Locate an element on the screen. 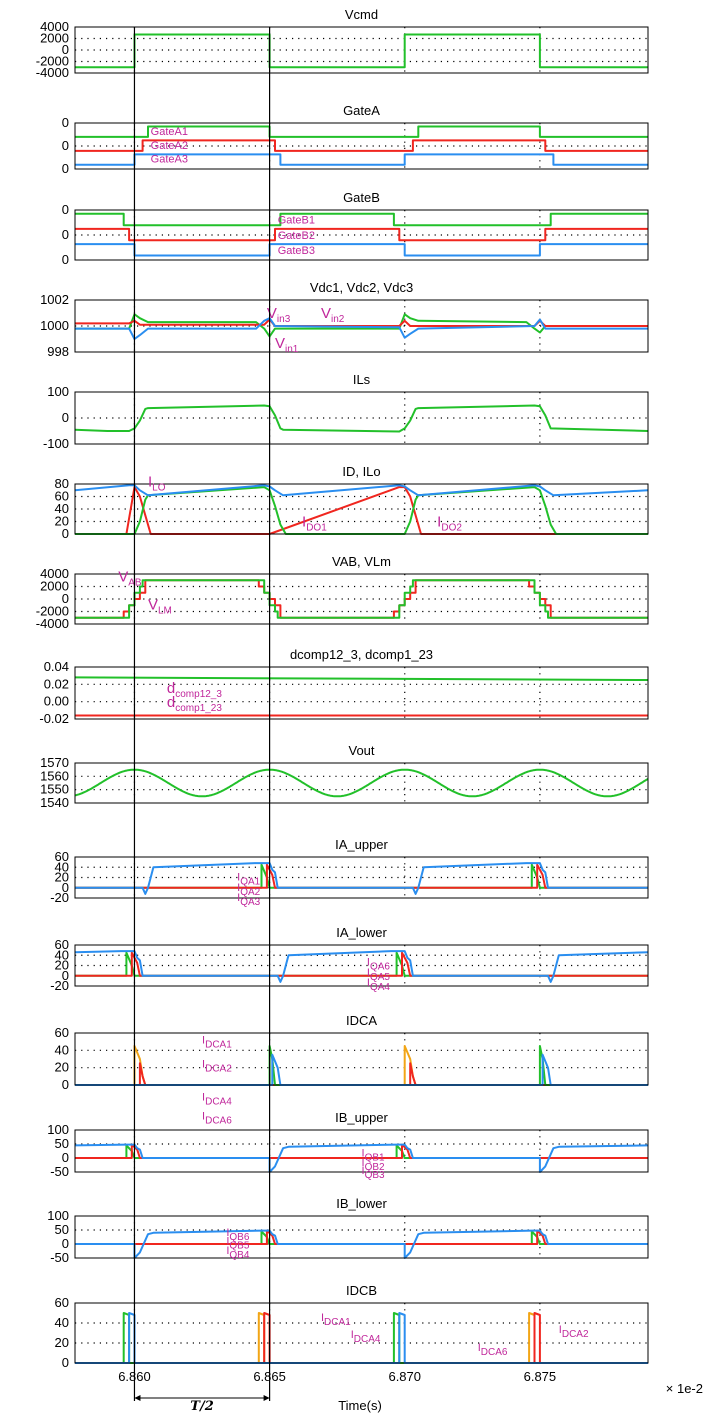 This screenshot has width=707, height=1418. x-tick-label: 6.860 is located at coordinates (134, 1376).